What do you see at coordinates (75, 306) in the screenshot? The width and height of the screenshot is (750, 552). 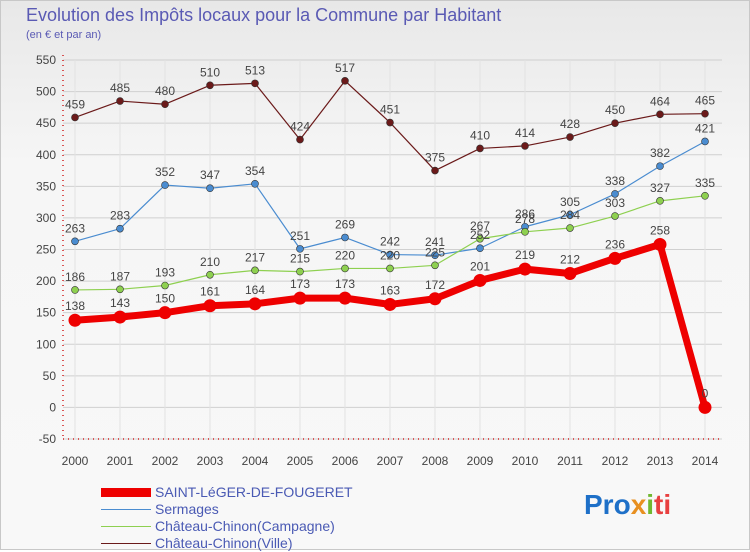 I see `data-label: 138` at bounding box center [75, 306].